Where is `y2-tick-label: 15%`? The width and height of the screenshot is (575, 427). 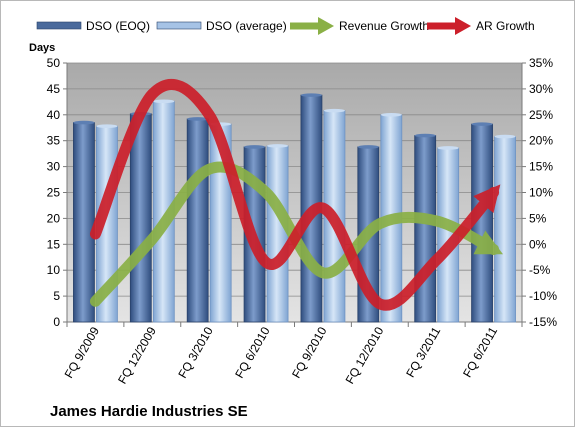
y2-tick-label: 15% is located at coordinates (541, 167).